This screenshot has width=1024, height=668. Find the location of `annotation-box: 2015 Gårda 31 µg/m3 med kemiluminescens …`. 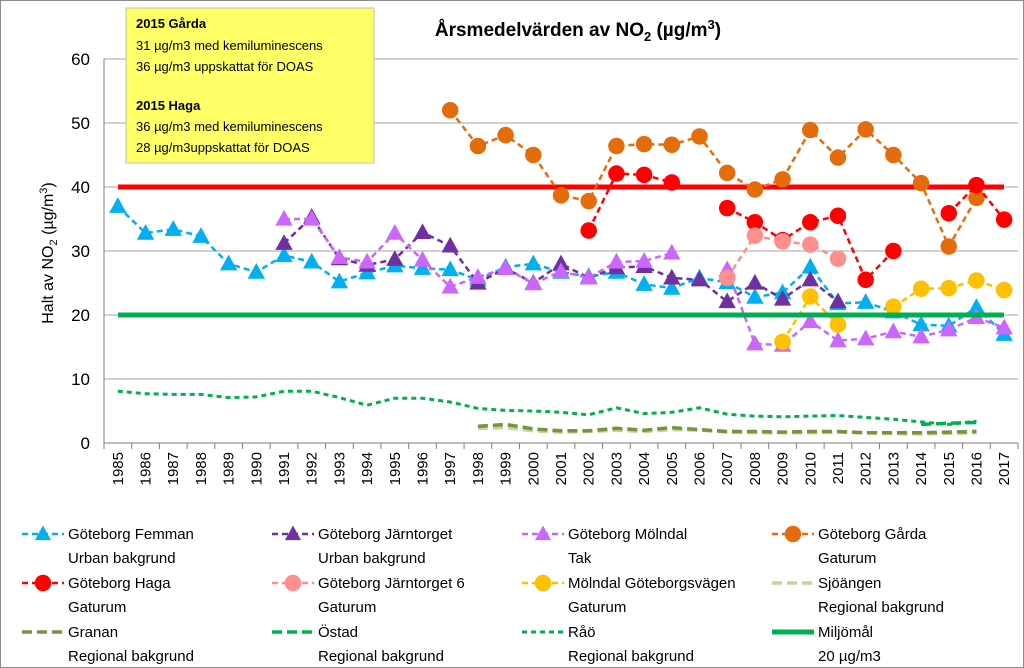

annotation-box: 2015 Gårda 31 µg/m3 med kemiluminescens … is located at coordinates (250, 85).